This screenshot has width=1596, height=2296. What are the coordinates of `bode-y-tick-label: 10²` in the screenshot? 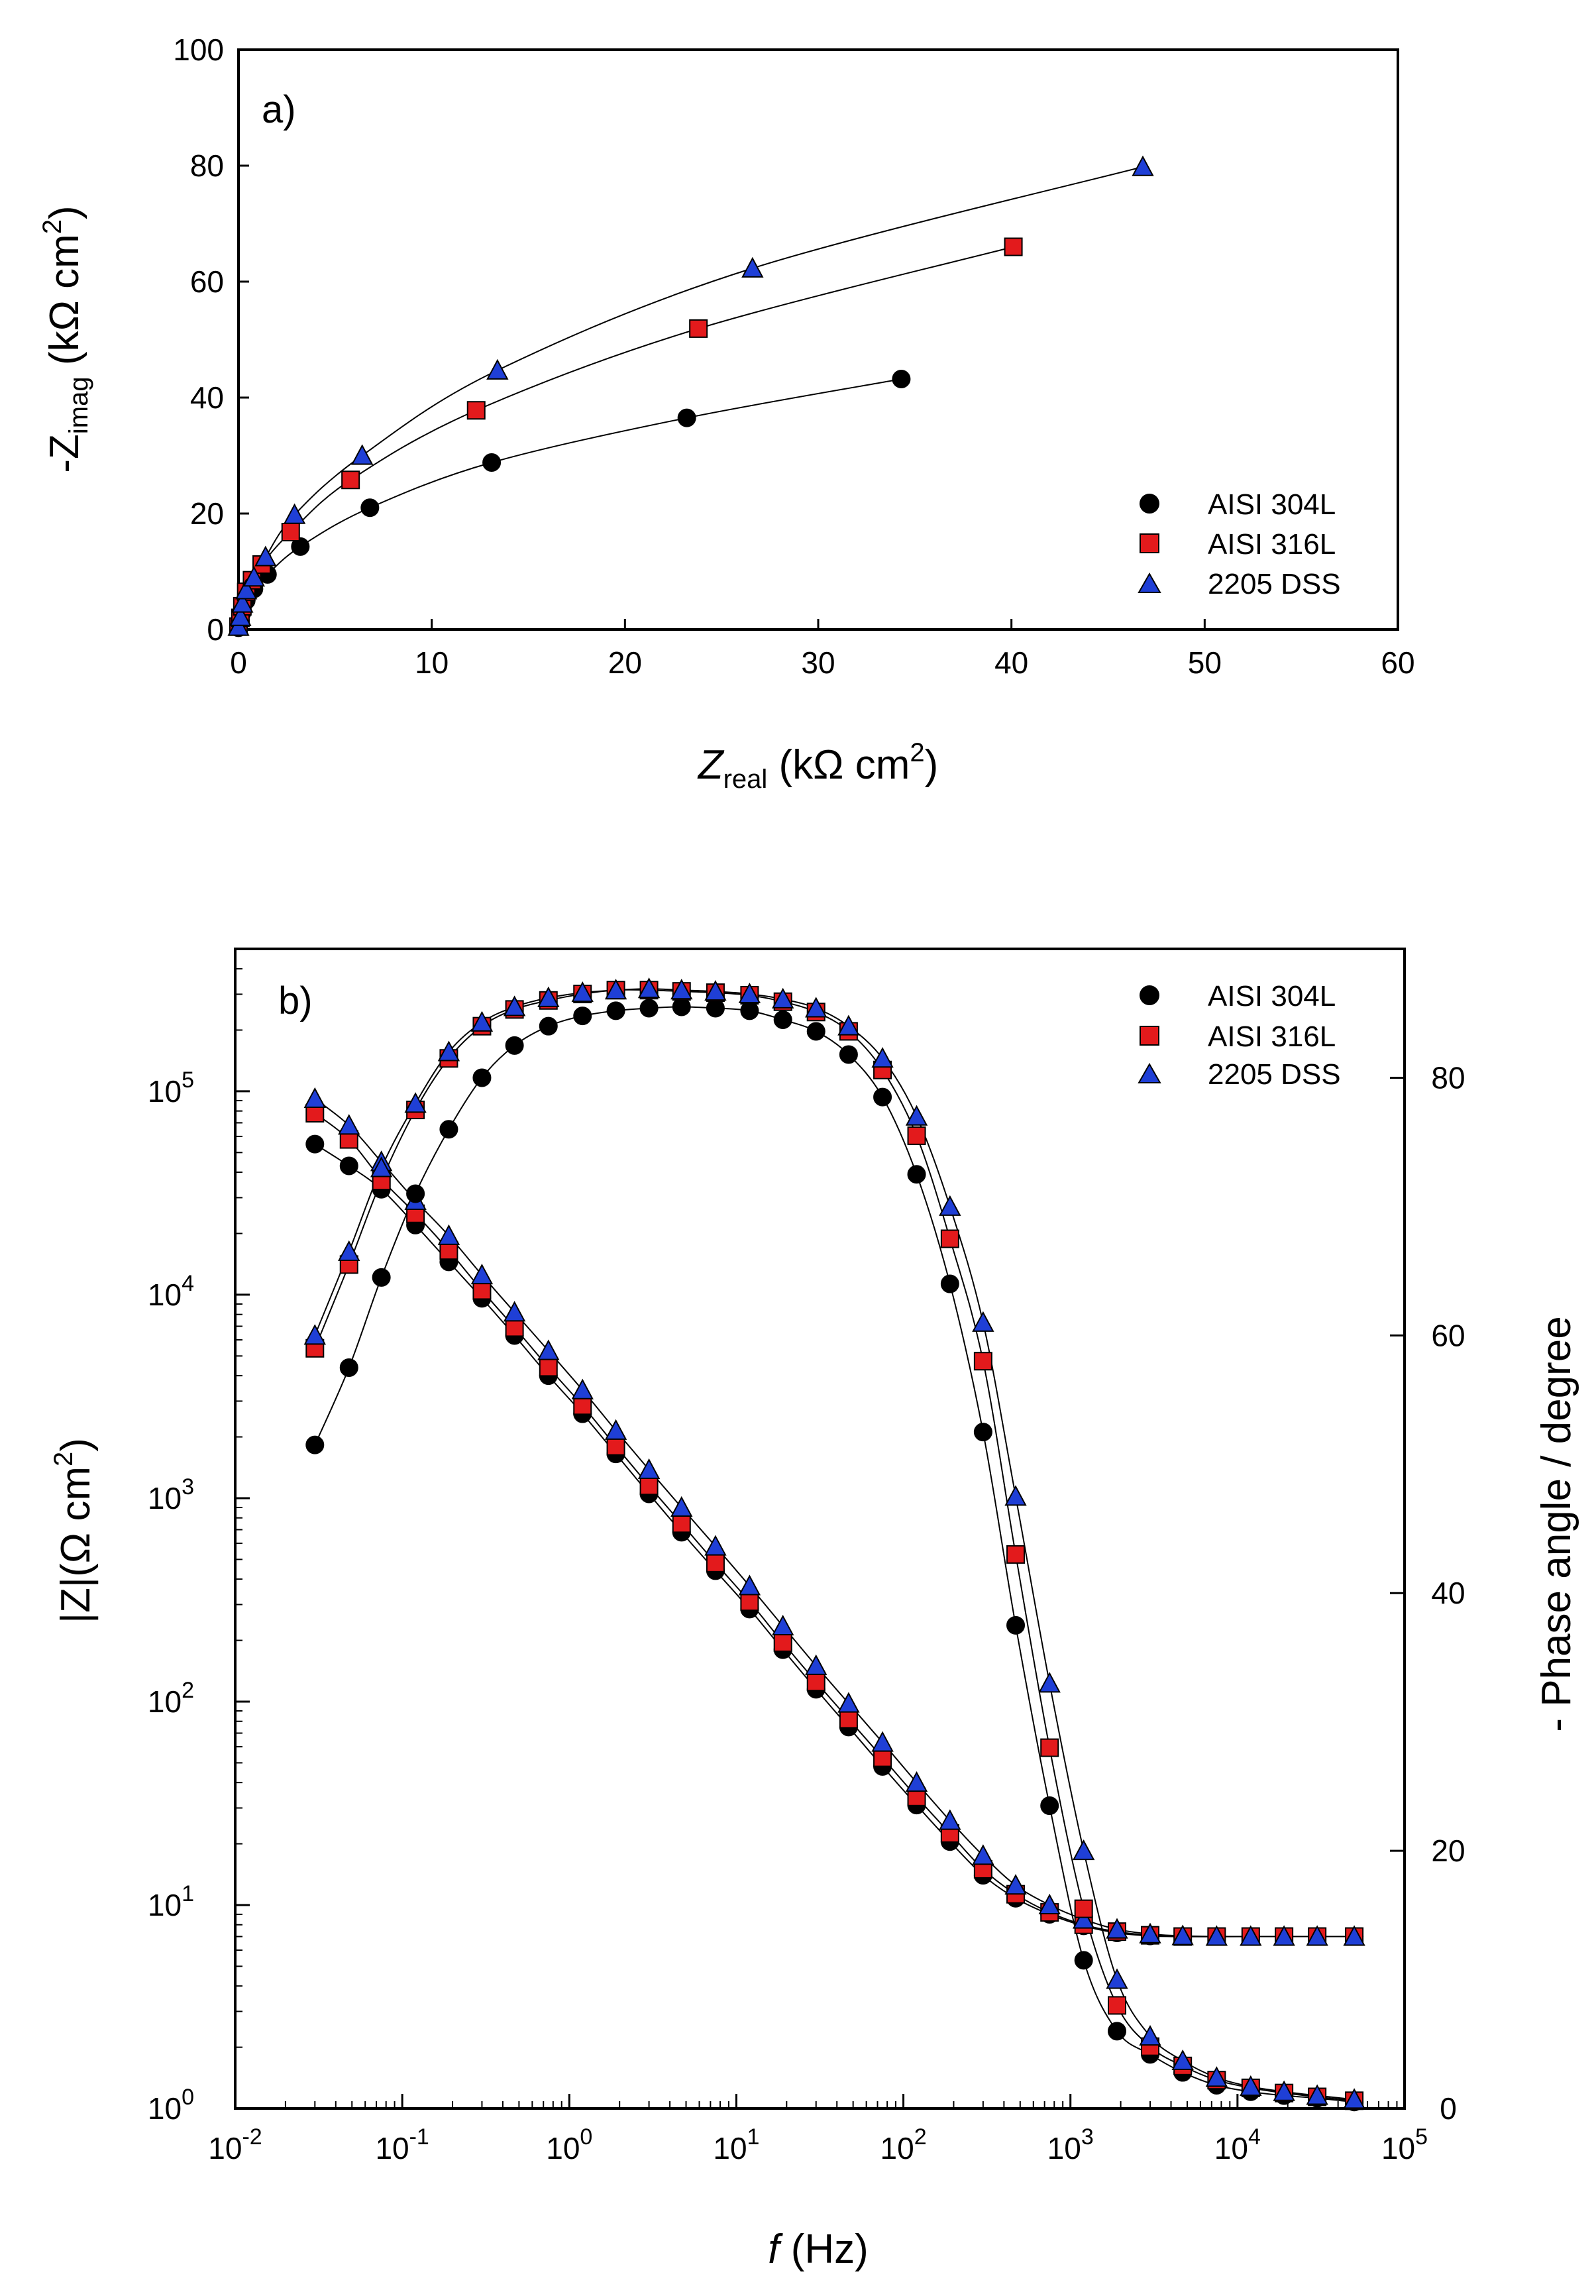 It's located at (171, 1698).